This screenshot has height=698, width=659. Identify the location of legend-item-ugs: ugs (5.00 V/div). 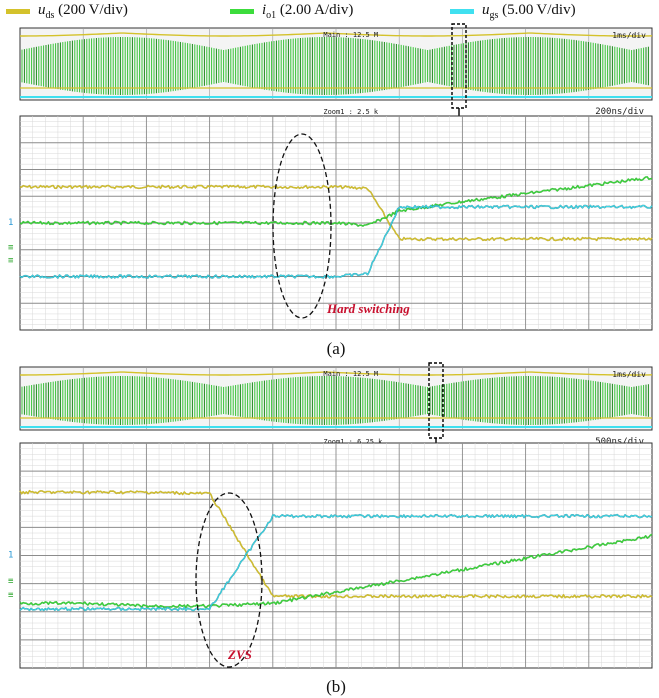
(513, 11).